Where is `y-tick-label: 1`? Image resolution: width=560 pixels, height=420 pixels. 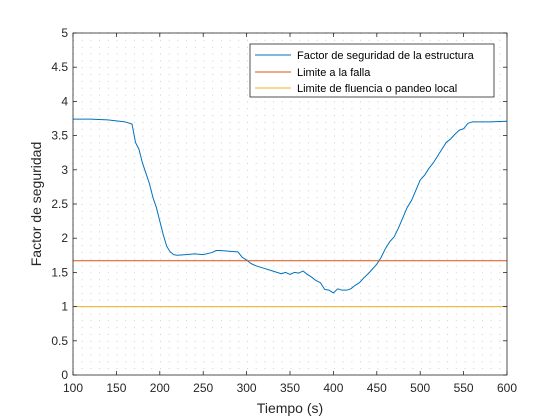 y-tick-label: 1 is located at coordinates (64, 307).